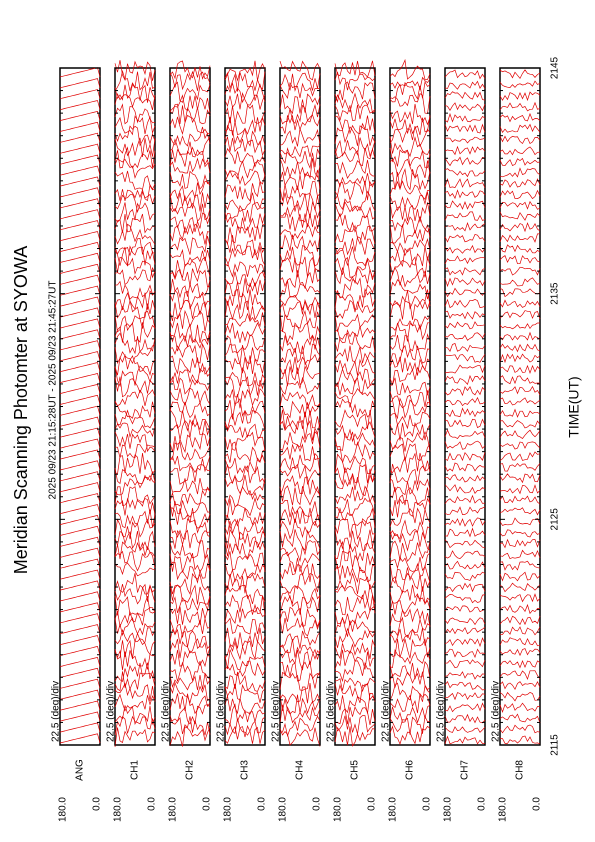 Image resolution: width=595 pixels, height=842 pixels. What do you see at coordinates (338, 809) in the screenshot?
I see `y-top-label: 180.0` at bounding box center [338, 809].